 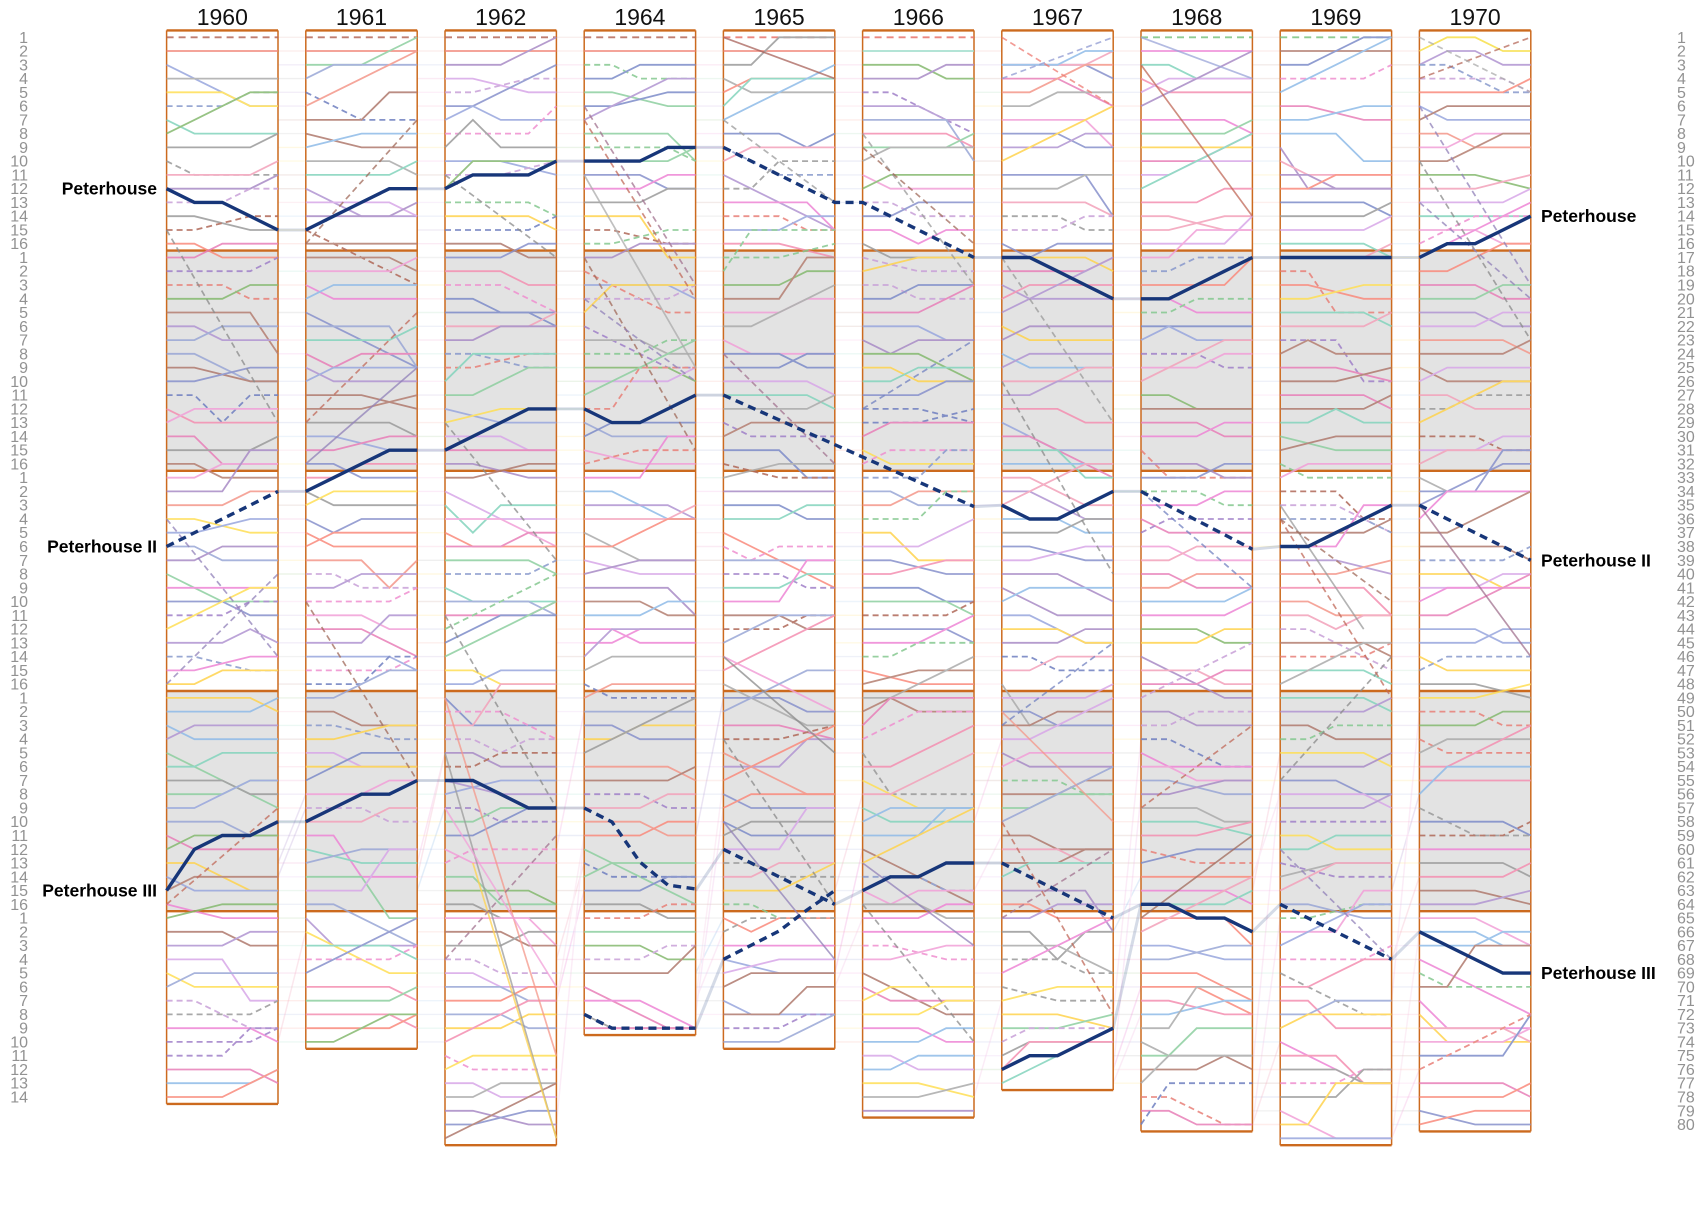 What do you see at coordinates (1686, 341) in the screenshot?
I see `svg-text: 23` at bounding box center [1686, 341].